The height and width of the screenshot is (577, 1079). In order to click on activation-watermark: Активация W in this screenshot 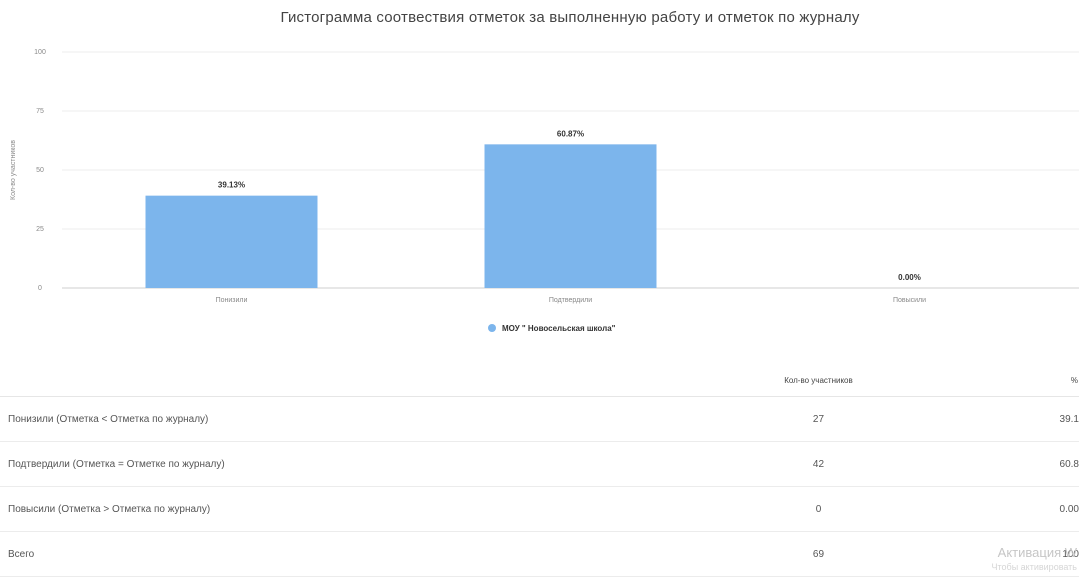, I will do `click(1037, 552)`.